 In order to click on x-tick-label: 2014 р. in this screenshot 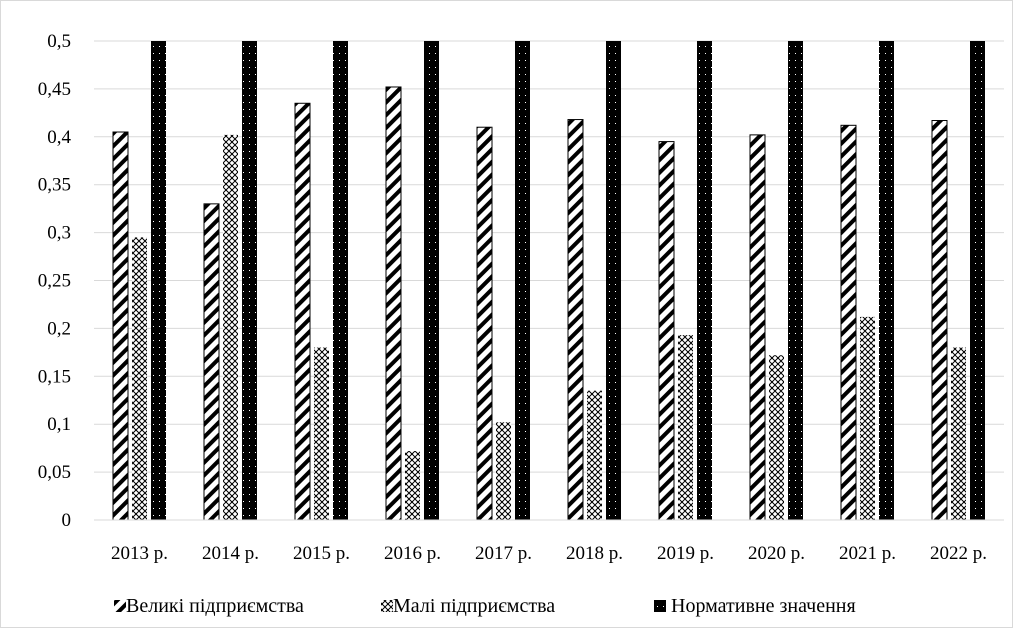, I will do `click(230, 553)`.